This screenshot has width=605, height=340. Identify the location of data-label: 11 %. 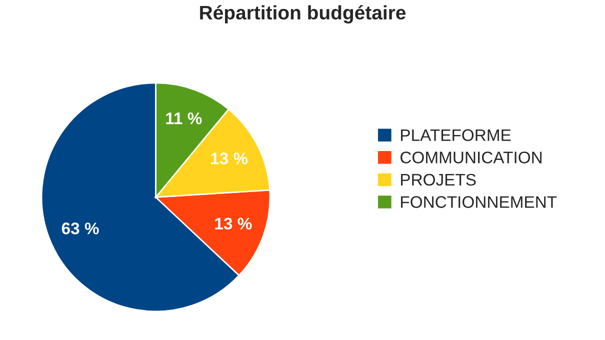
(184, 118).